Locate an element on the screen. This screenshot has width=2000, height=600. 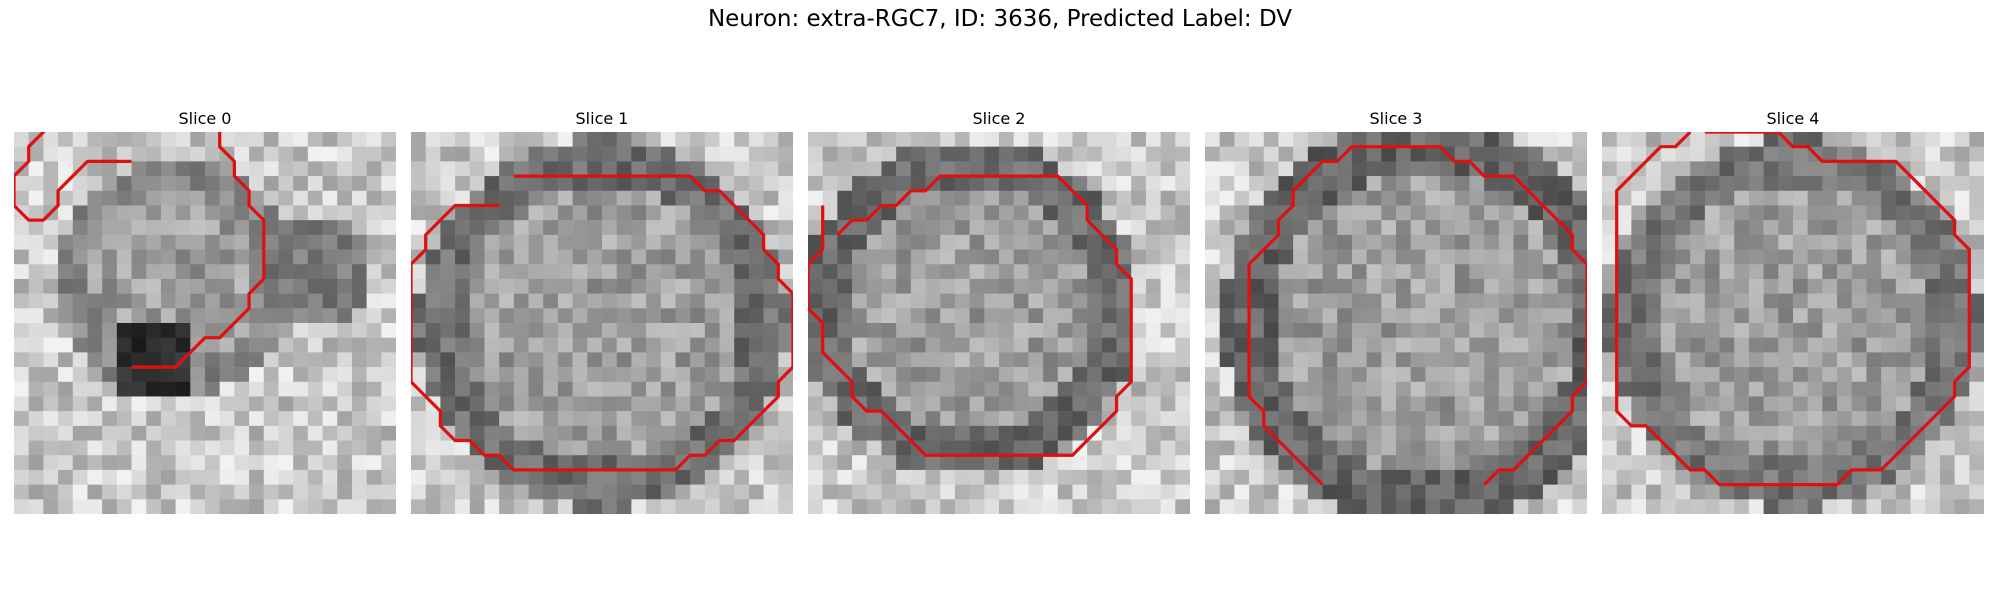
slice-panel-2: Slice 2 is located at coordinates (999, 311).